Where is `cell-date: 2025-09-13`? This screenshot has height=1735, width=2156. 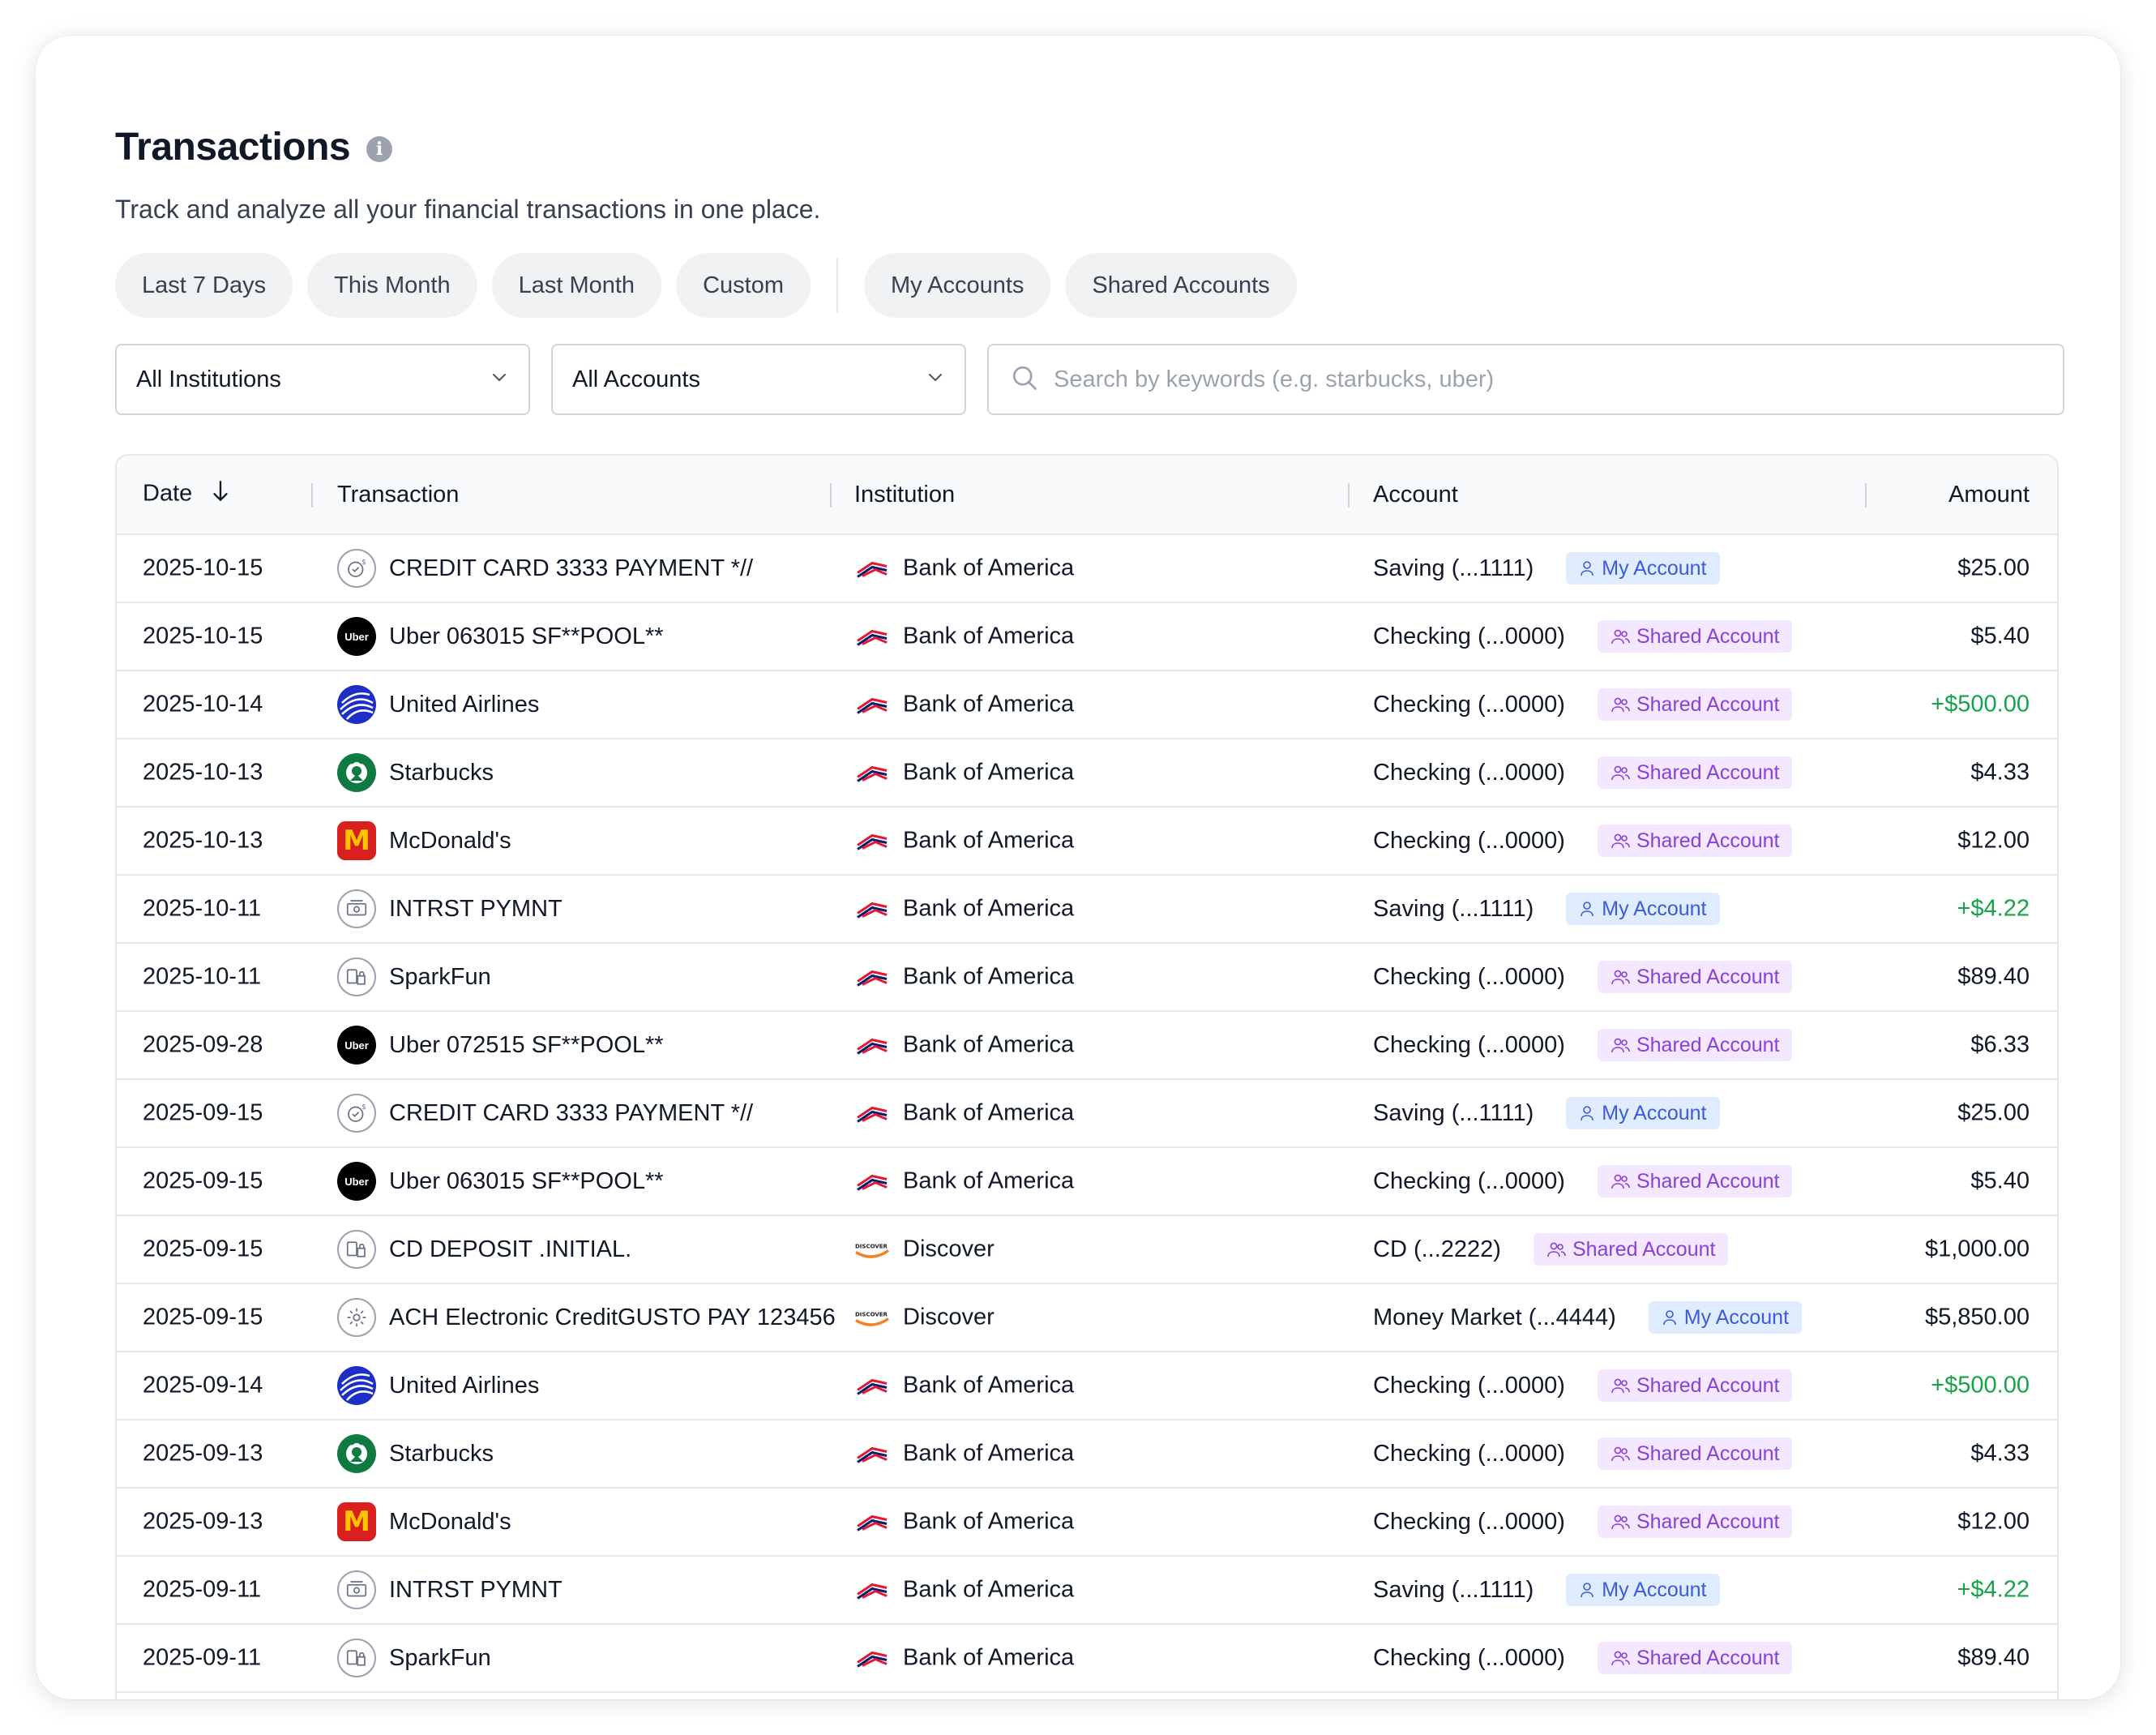 cell-date: 2025-09-13 is located at coordinates (203, 1521).